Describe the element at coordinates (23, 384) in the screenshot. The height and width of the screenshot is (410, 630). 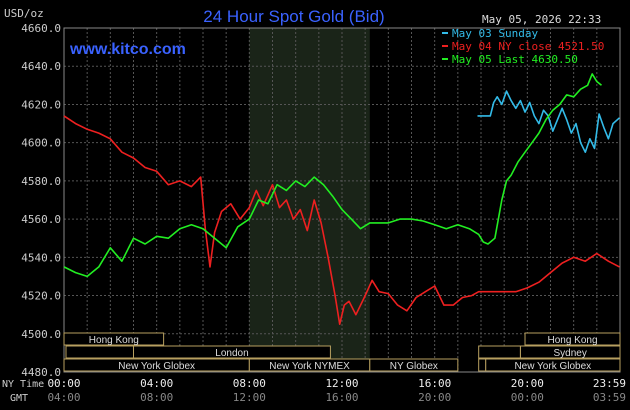
I see `ny-time-row-label: NY Time` at that location.